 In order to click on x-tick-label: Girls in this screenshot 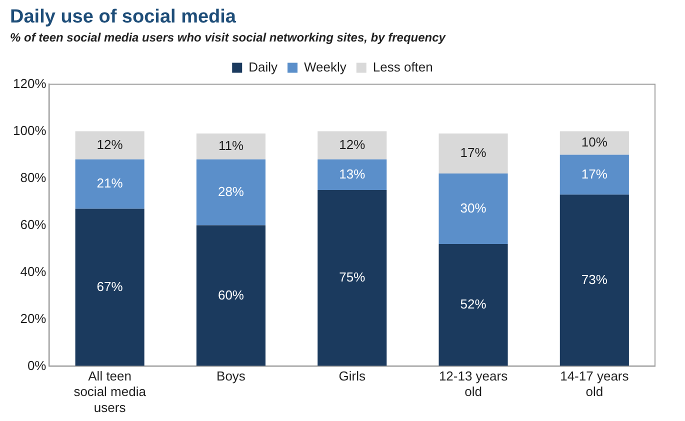, I will do `click(352, 376)`.